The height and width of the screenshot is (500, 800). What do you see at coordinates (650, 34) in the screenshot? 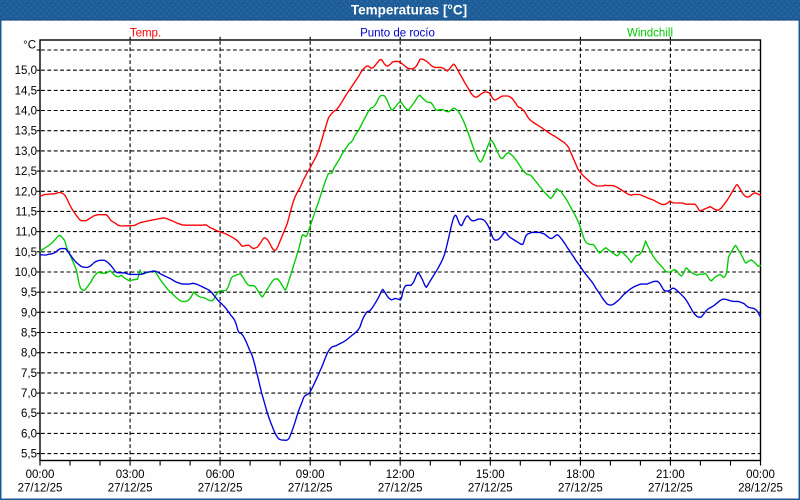
I see `svg-text: Windchill` at bounding box center [650, 34].